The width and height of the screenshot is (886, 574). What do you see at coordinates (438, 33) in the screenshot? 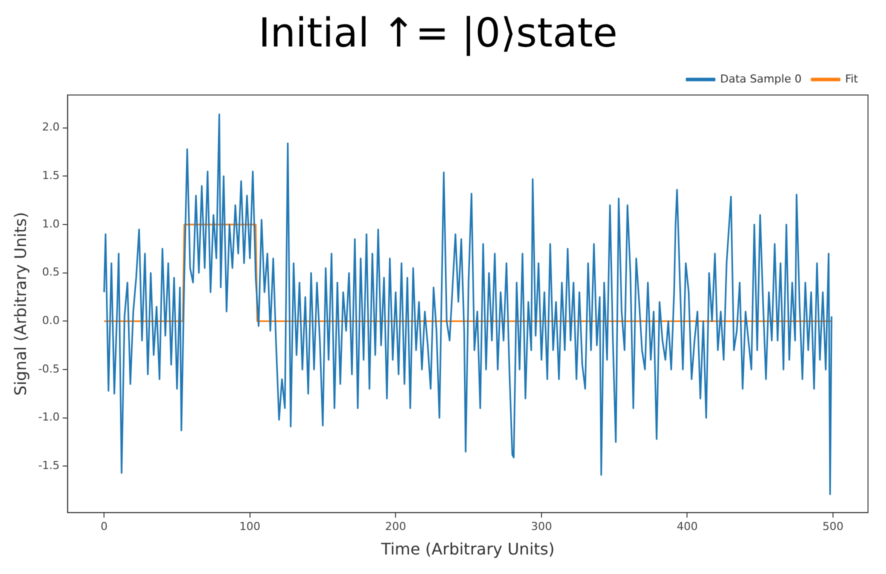
I see `chart-title: Initial ↑= |0⟩state` at bounding box center [438, 33].